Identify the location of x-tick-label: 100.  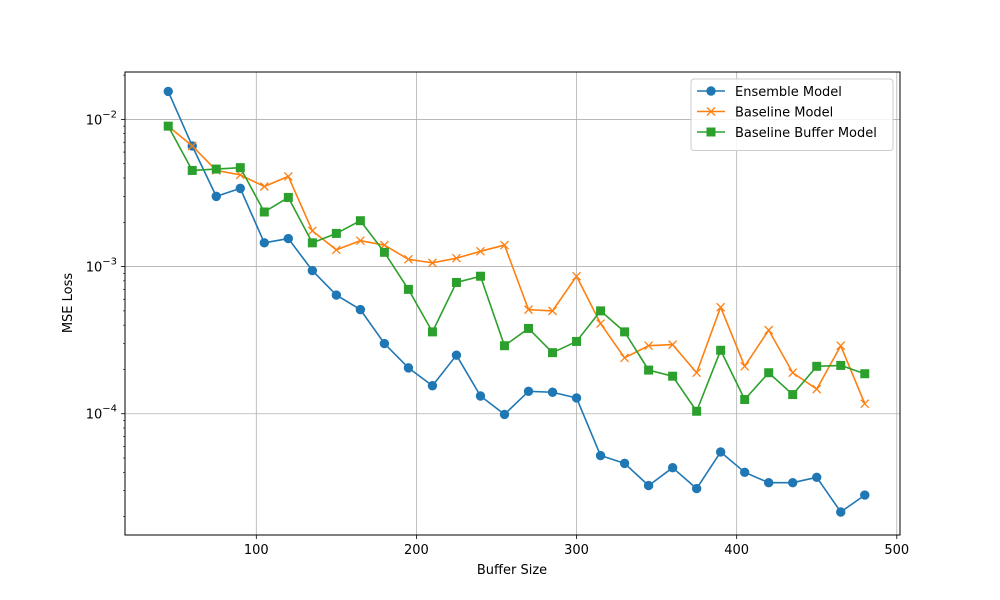
(256, 550).